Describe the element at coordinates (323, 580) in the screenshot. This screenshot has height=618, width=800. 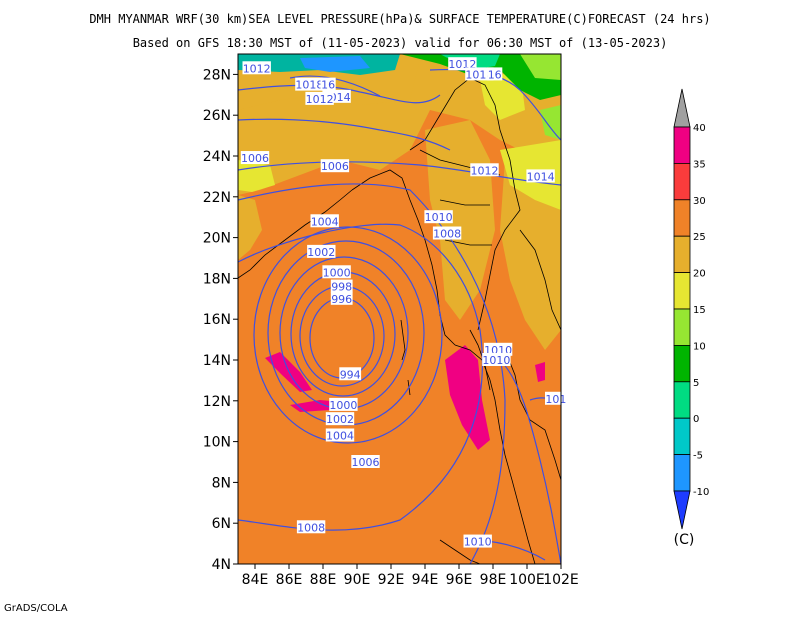
I see `lon-tick-label: 88E` at that location.